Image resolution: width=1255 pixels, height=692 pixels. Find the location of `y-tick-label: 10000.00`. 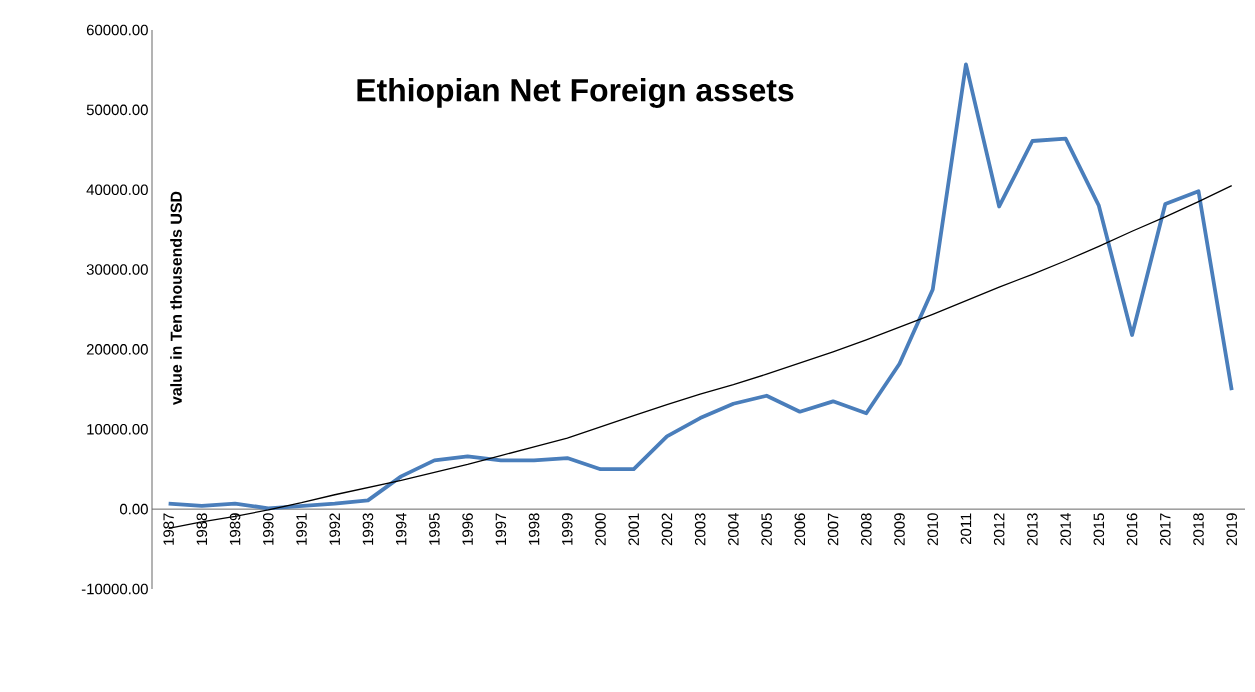

y-tick-label: 10000.00 is located at coordinates (117, 429).